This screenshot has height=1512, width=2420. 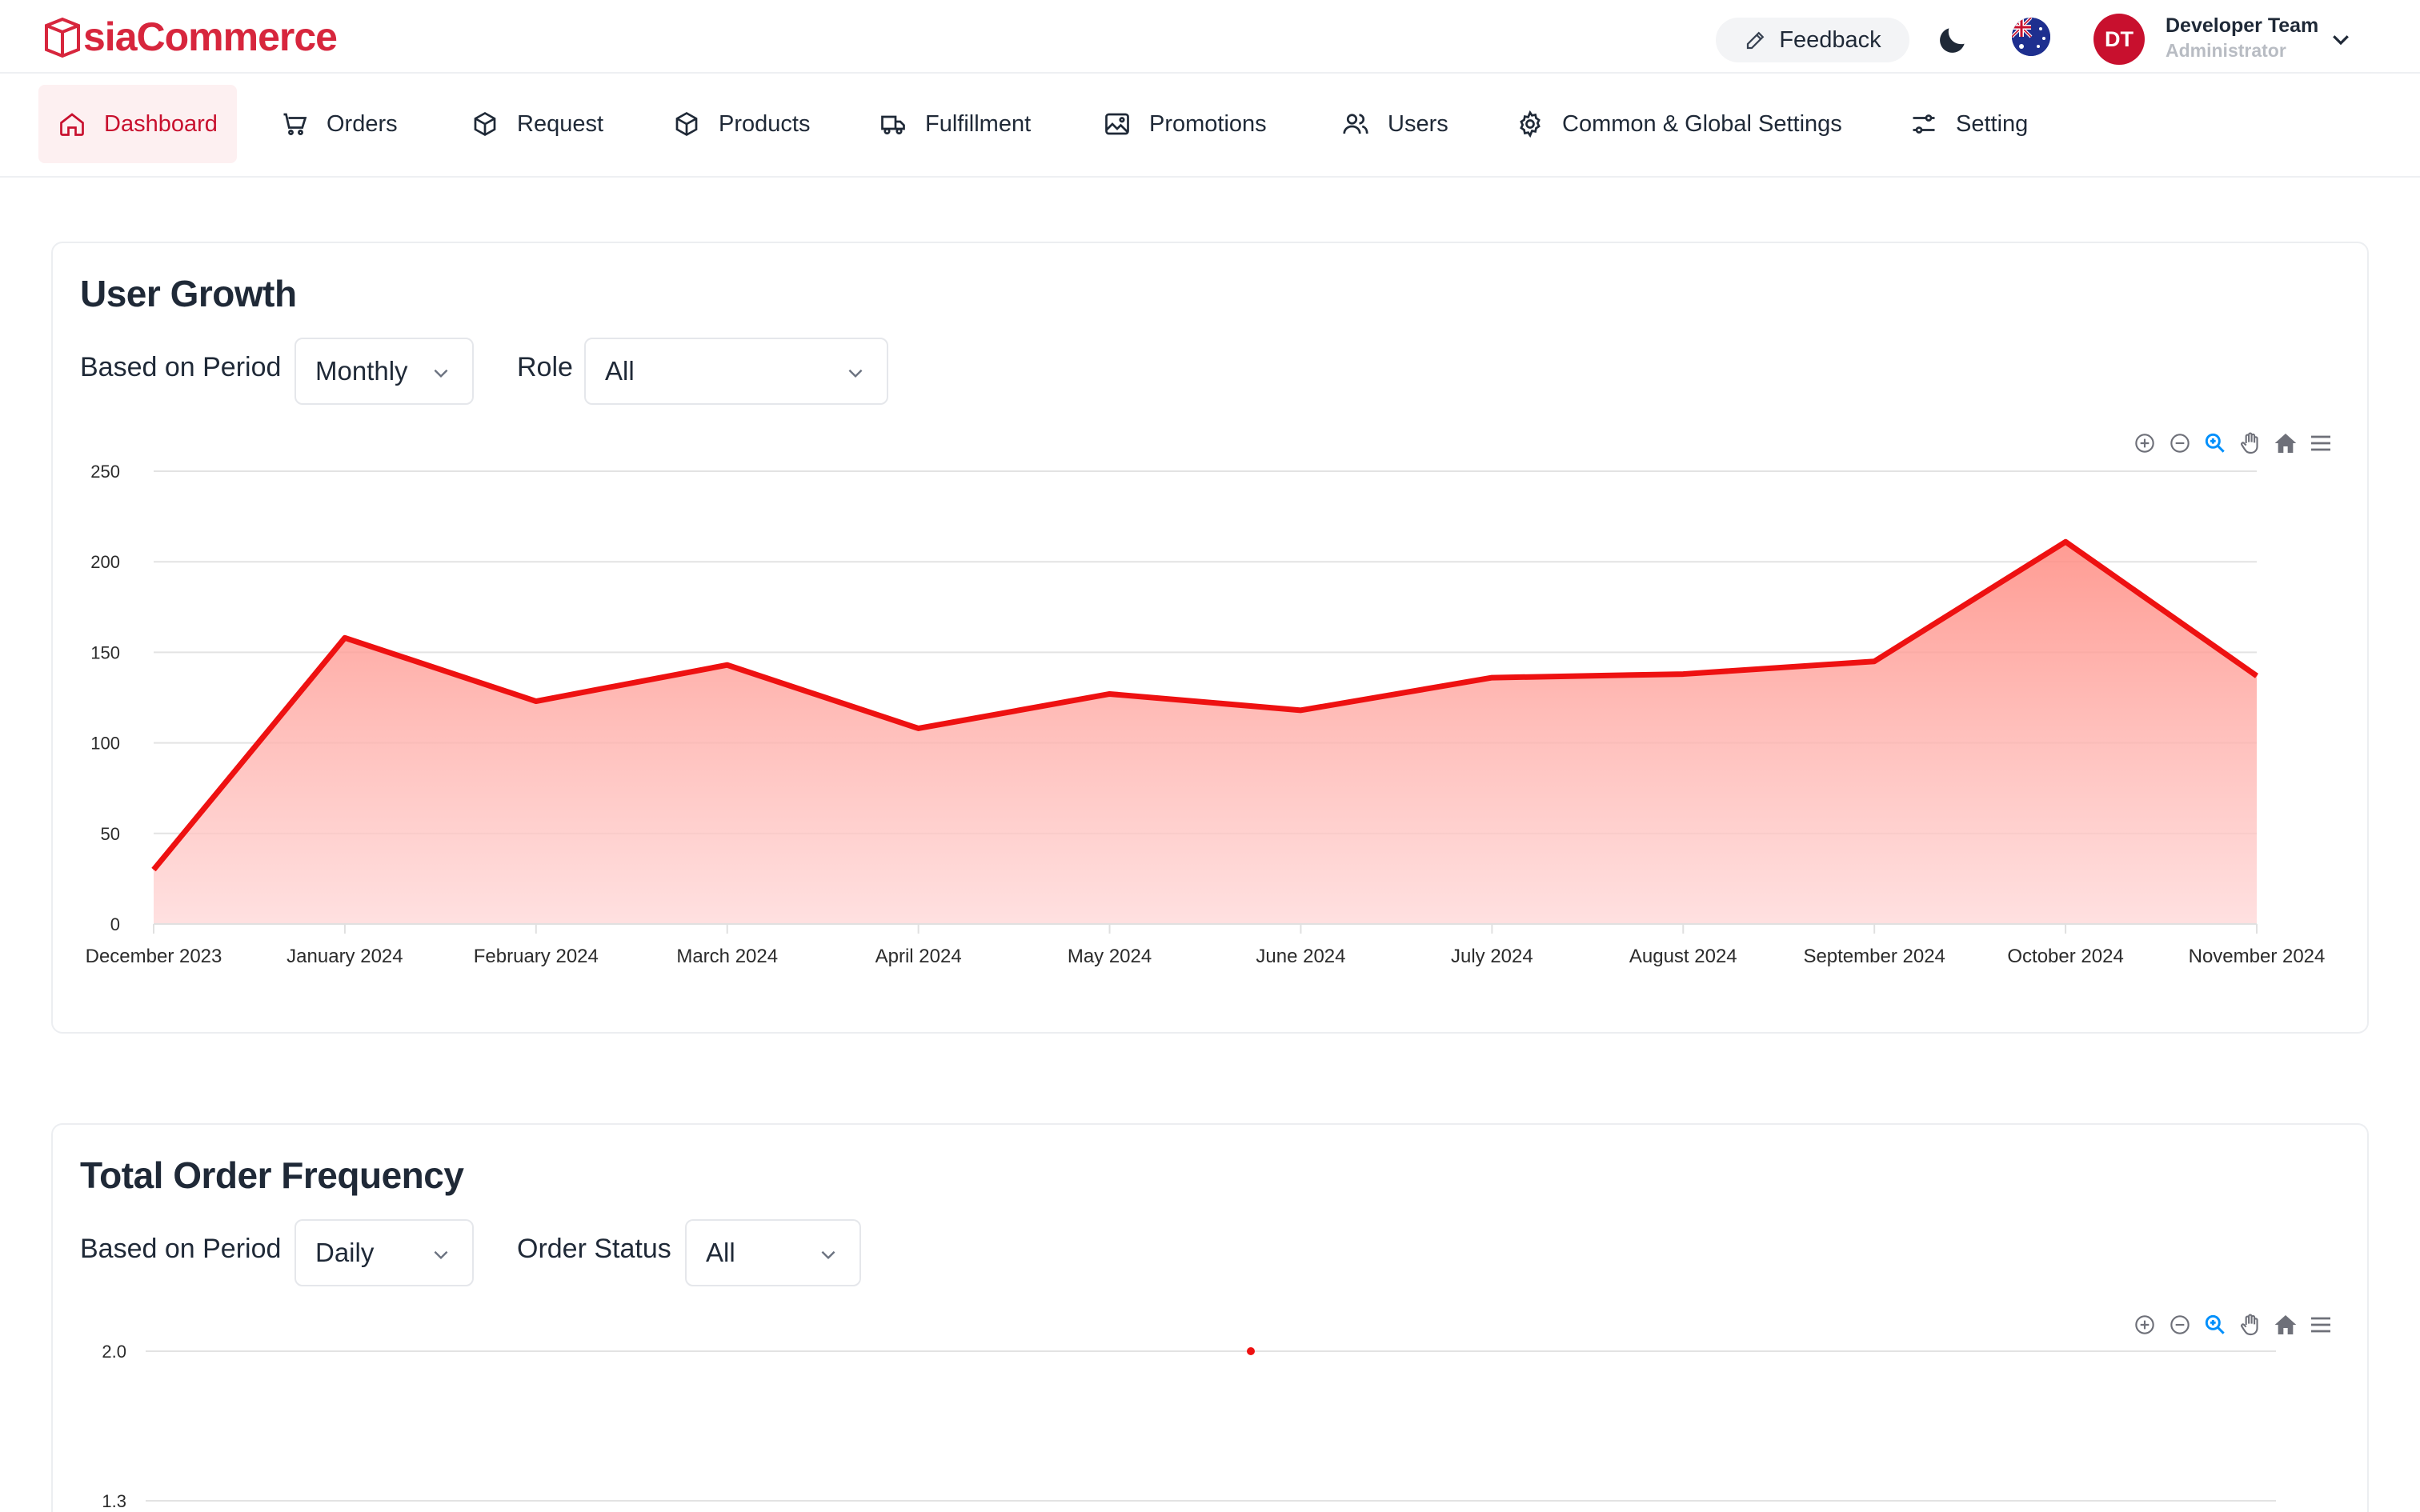 What do you see at coordinates (594, 1249) in the screenshot?
I see `order-status-label: Order Status` at bounding box center [594, 1249].